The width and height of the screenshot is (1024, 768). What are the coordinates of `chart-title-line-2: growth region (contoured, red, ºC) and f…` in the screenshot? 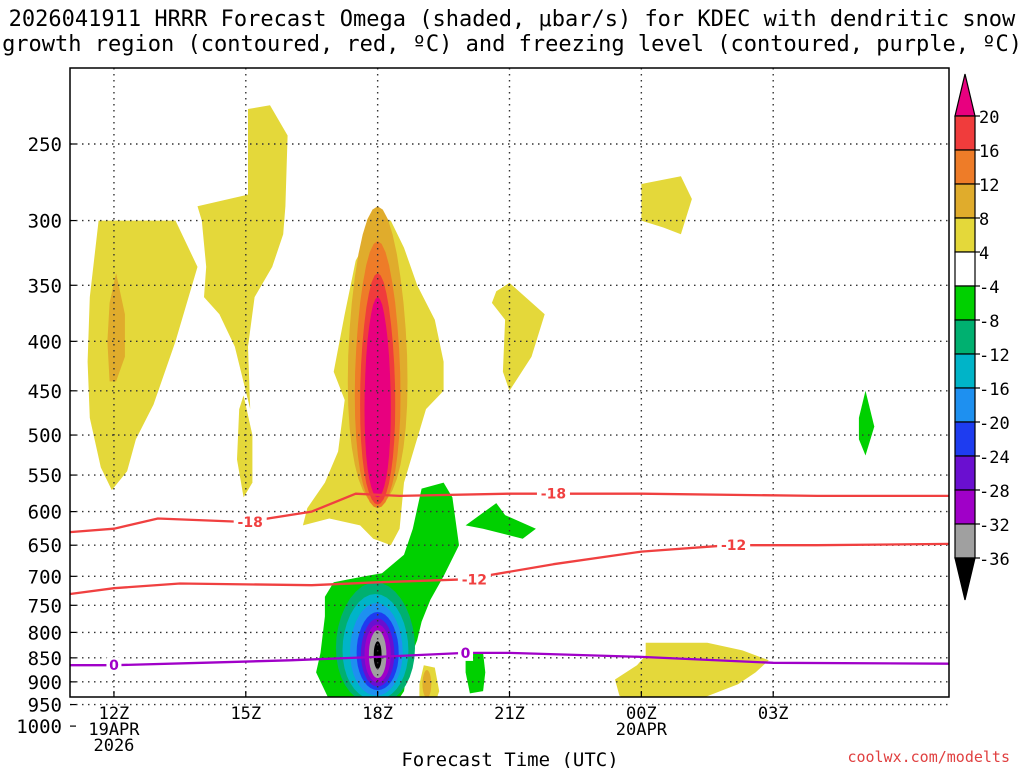 It's located at (512, 44).